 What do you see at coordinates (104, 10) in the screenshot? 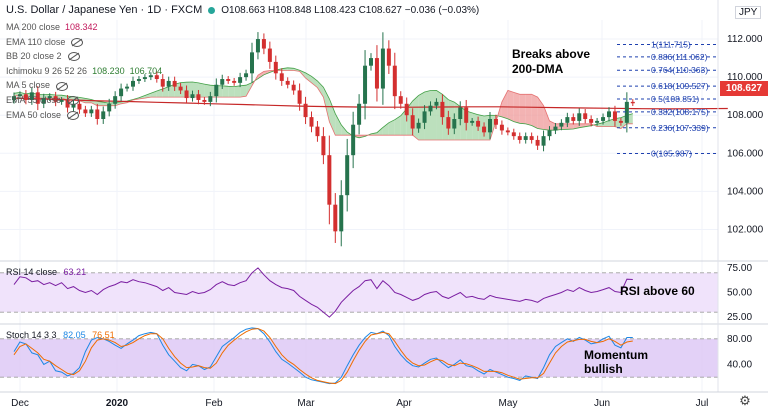
I see `symbol-title: U.S. Dollar / Japanese Yen · 1D · FXCM` at bounding box center [104, 10].